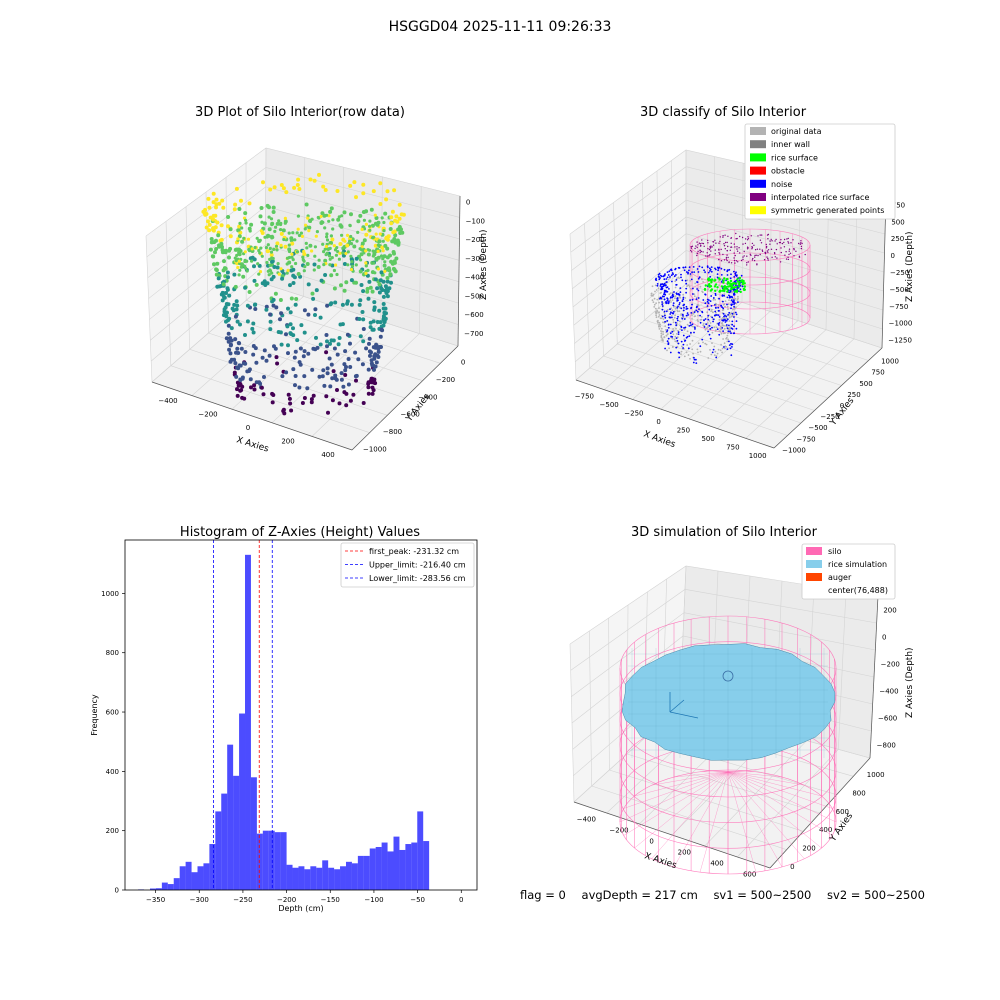  Describe the element at coordinates (716, 864) in the screenshot. I see `simulation-x-tick-label: 400` at that location.